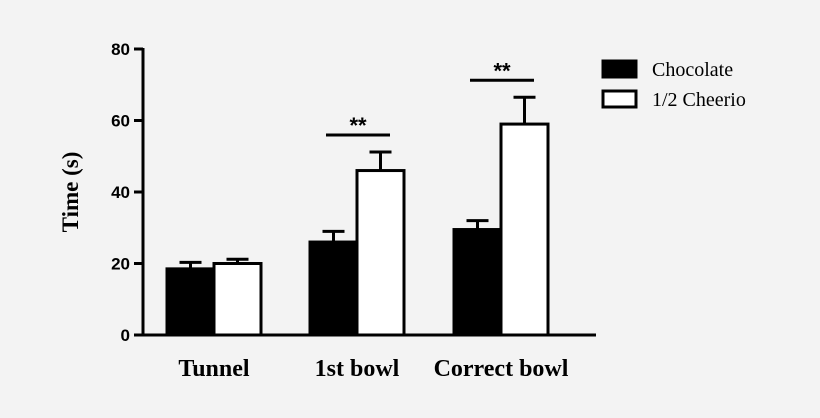  I want to click on y-axis-title: Time (s), so click(70, 192).